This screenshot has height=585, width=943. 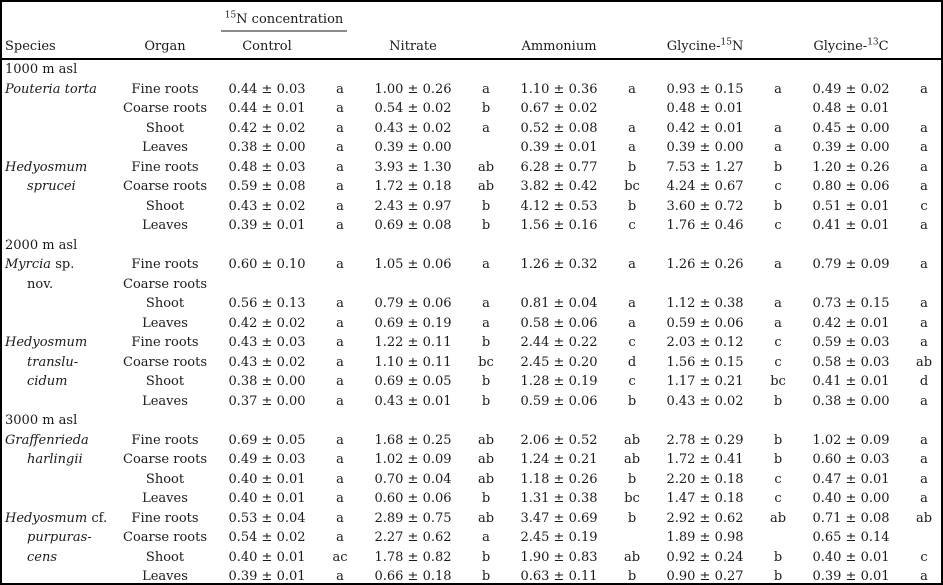 I want to click on organ-cell: Leaves, so click(x=165, y=498).